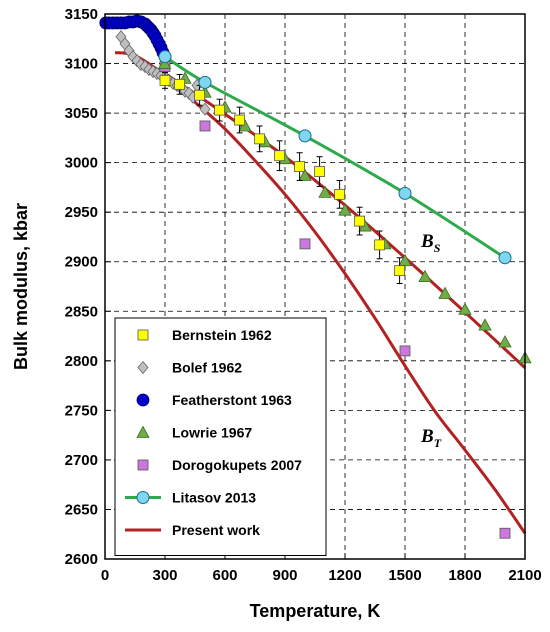 Image resolution: width=550 pixels, height=632 pixels. Describe the element at coordinates (81, 113) in the screenshot. I see `y-tick-label: 3050` at that location.